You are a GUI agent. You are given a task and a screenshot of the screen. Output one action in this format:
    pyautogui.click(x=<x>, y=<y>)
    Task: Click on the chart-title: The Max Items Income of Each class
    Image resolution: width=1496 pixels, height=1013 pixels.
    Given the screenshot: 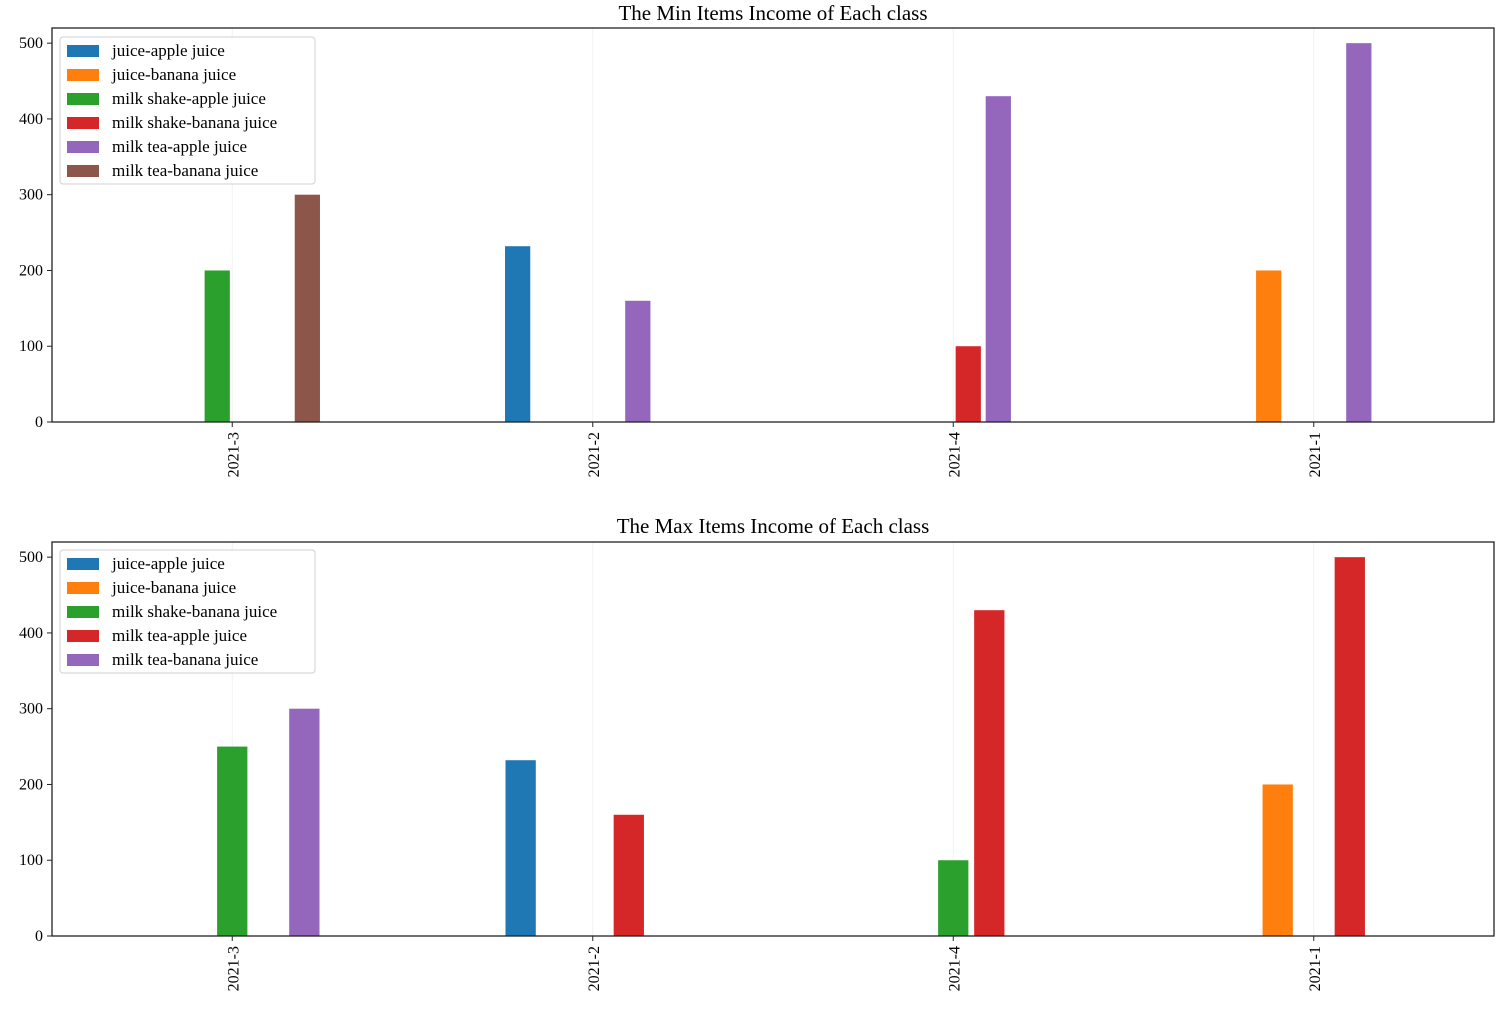 What is the action you would take?
    pyautogui.click(x=773, y=526)
    